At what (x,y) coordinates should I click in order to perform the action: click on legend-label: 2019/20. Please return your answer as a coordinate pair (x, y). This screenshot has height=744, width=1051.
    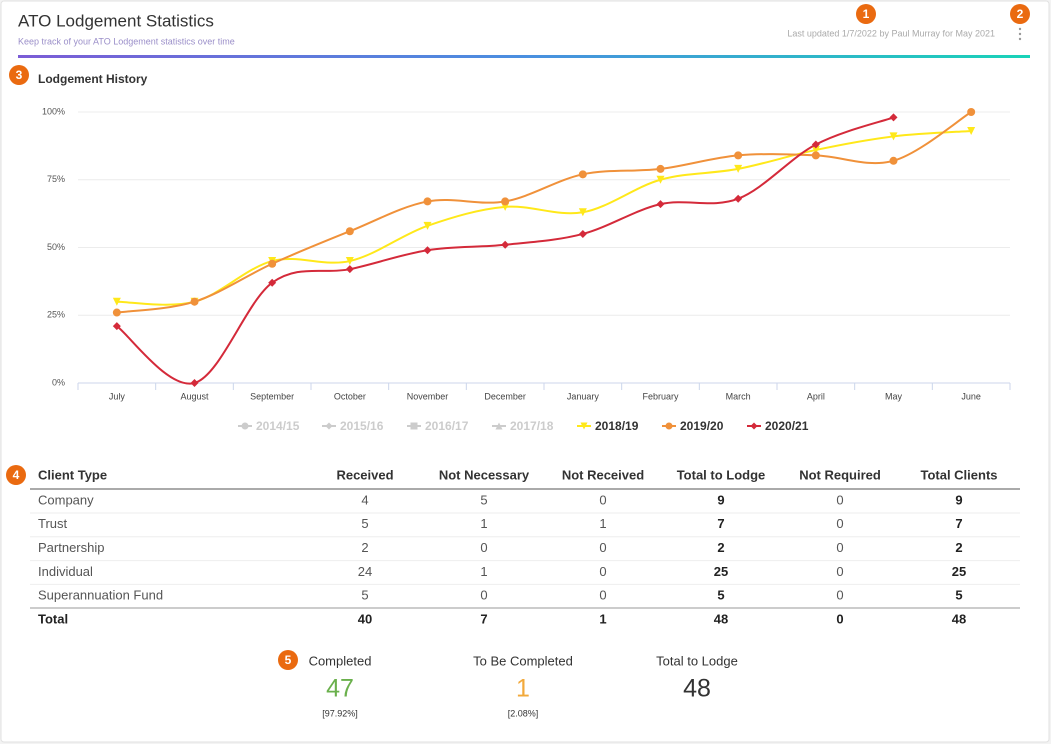
    Looking at the image, I should click on (702, 426).